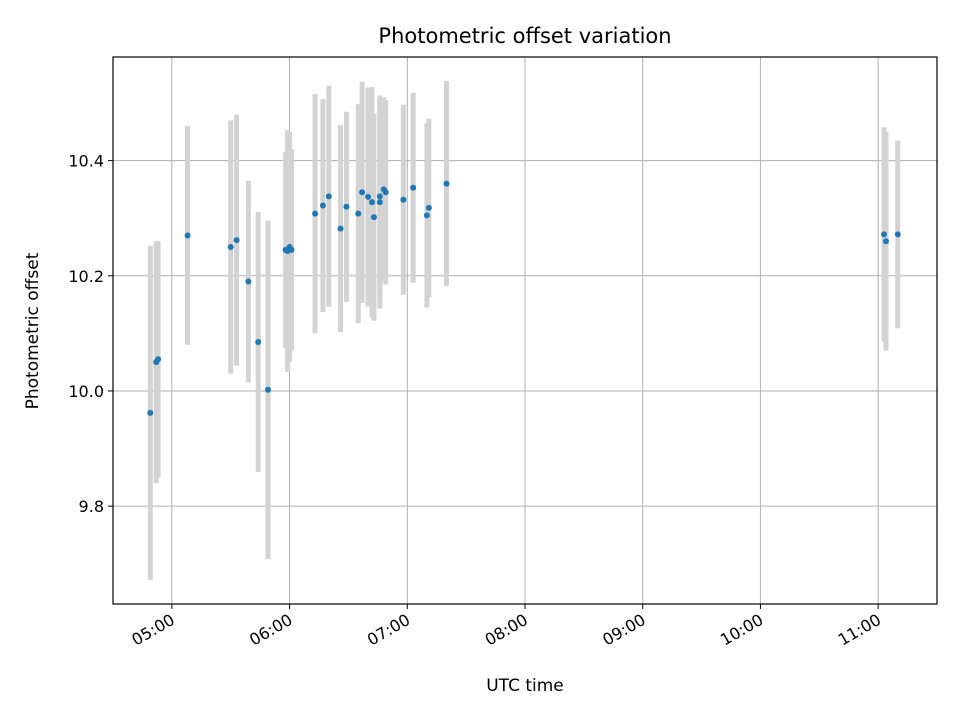  I want to click on chart-title: Photometric offset variation, so click(524, 36).